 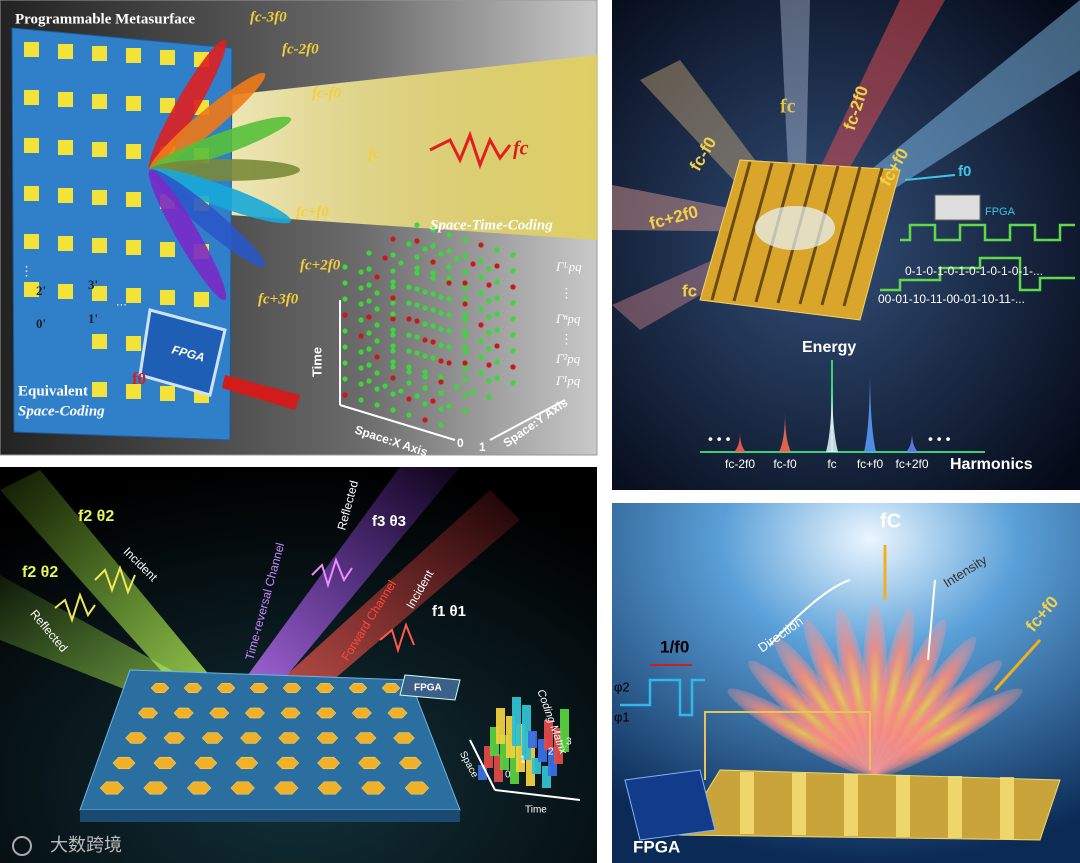 I want to click on phase-label: φ1, so click(x=622, y=716).